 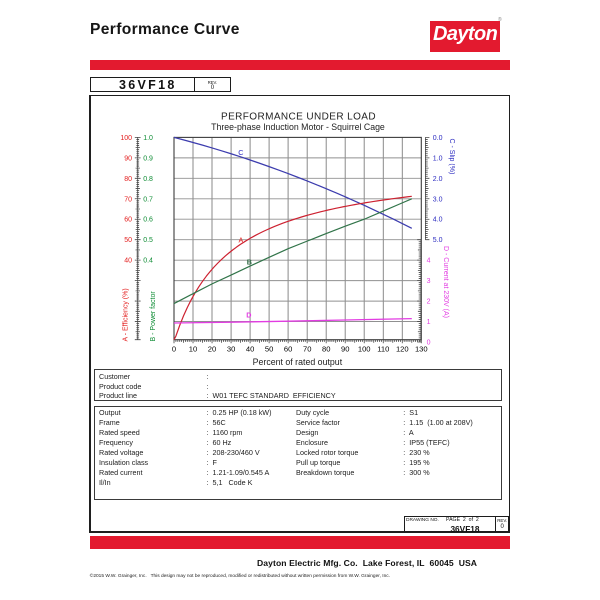 I want to click on svg-text: D - Current at 230V (A), so click(x=445, y=282).